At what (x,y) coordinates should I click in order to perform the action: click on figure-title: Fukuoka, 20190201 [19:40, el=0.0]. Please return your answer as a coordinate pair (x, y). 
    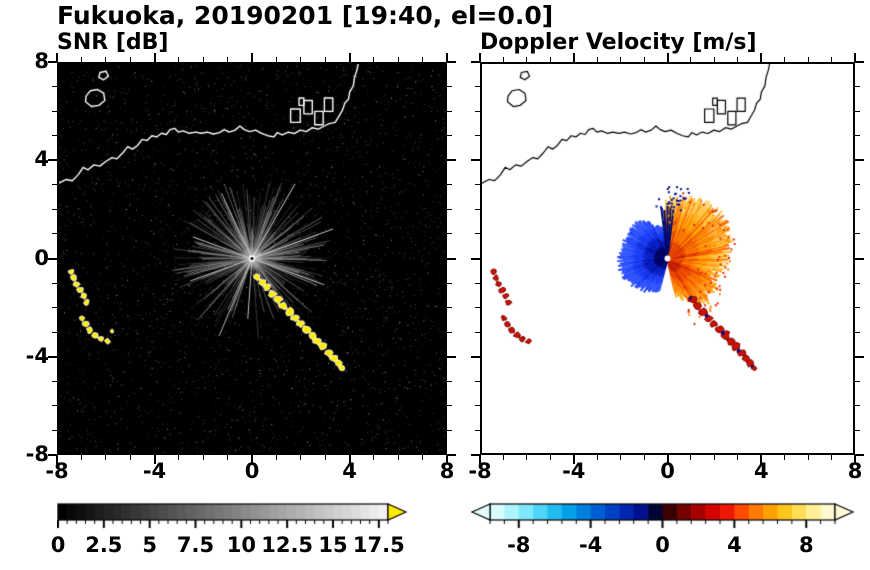
    Looking at the image, I should click on (305, 15).